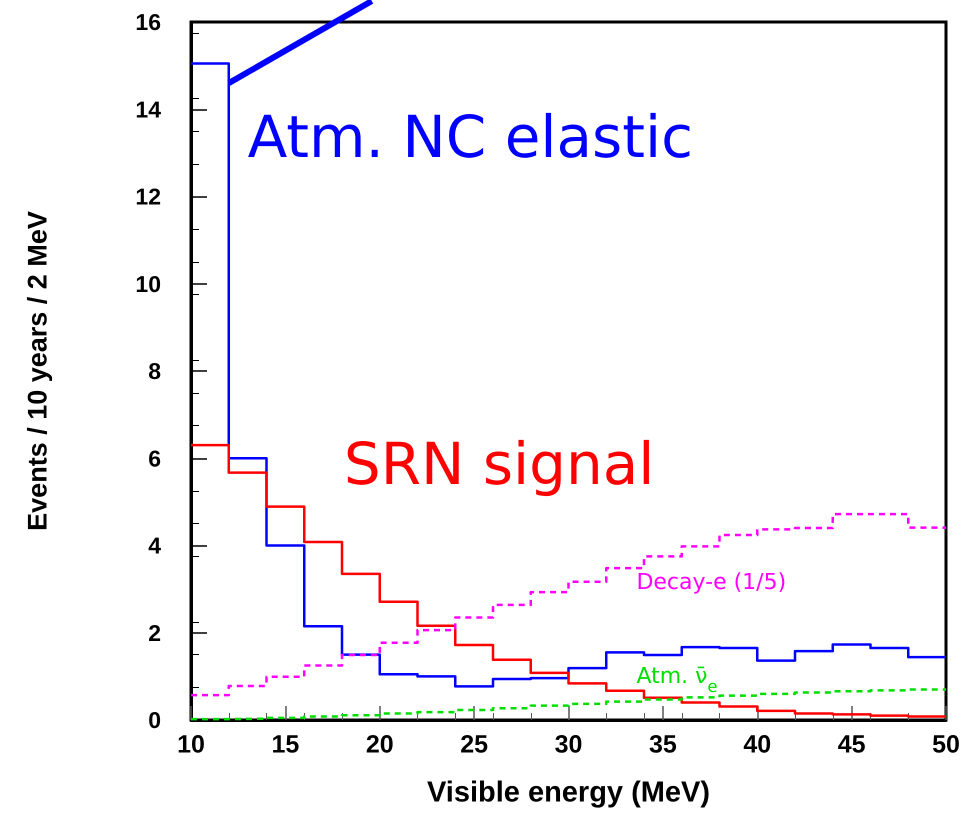 This screenshot has width=966, height=823. Describe the element at coordinates (154, 458) in the screenshot. I see `y-tick-label: 6` at that location.